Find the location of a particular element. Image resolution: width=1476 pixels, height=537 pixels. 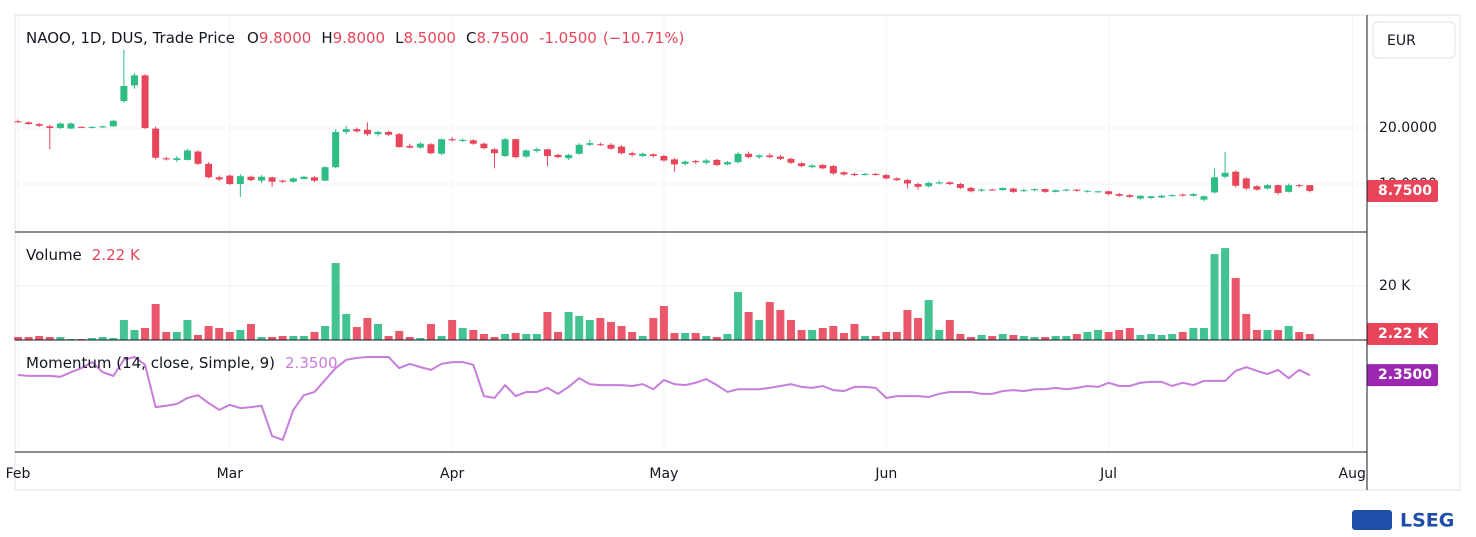

last-value-label: 8.7500 is located at coordinates (1405, 191).